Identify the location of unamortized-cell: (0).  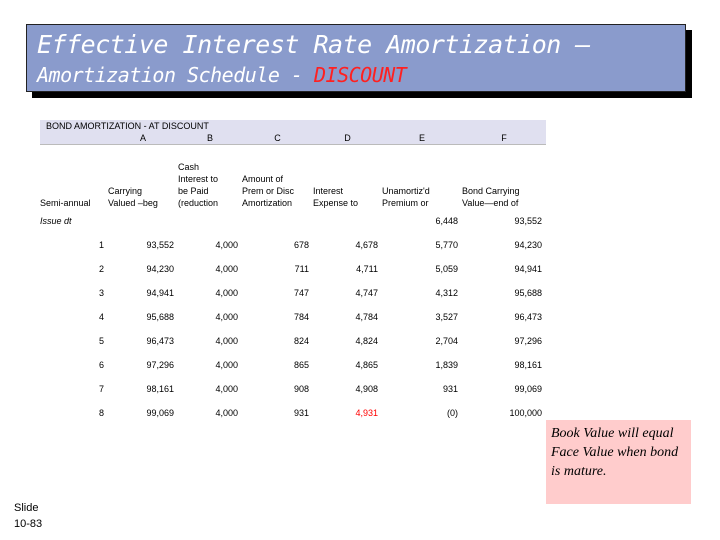
(452, 413).